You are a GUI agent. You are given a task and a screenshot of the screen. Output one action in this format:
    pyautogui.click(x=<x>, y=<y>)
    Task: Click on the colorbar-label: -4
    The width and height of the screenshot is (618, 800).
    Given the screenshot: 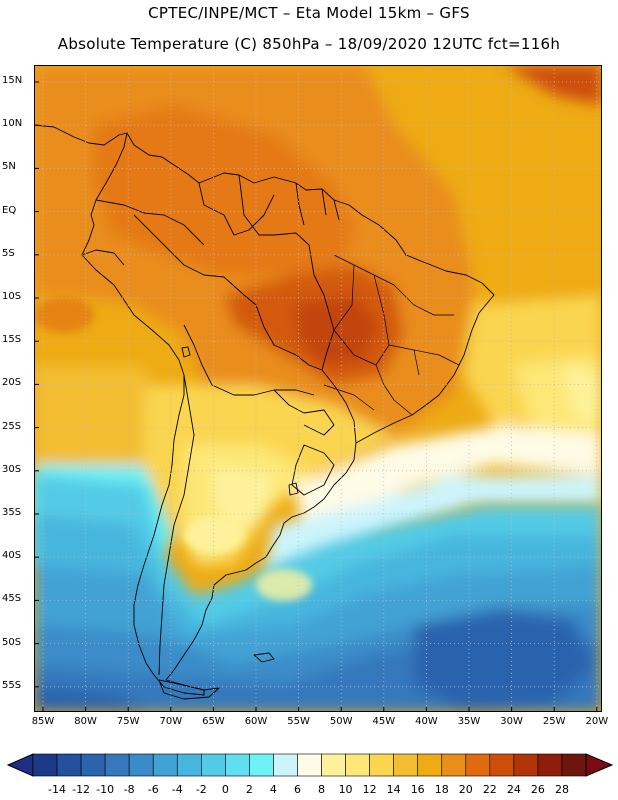 What is the action you would take?
    pyautogui.click(x=177, y=789)
    